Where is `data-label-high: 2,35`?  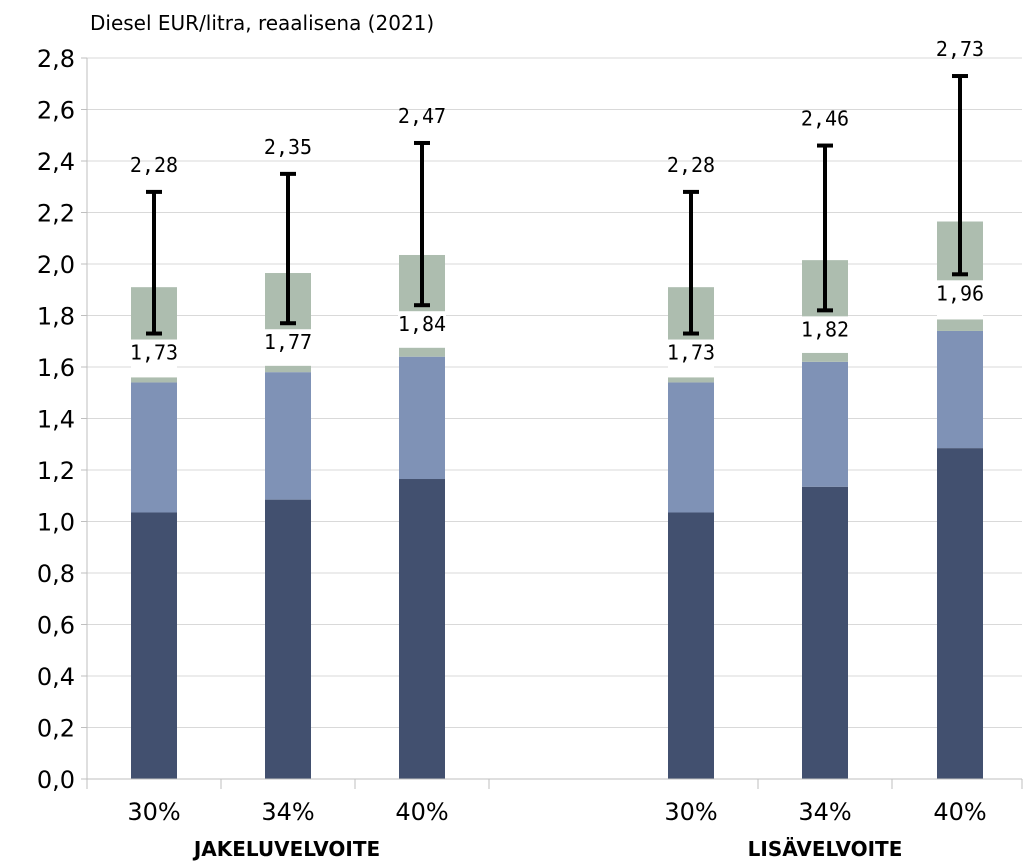
data-label-high: 2,35 is located at coordinates (288, 147).